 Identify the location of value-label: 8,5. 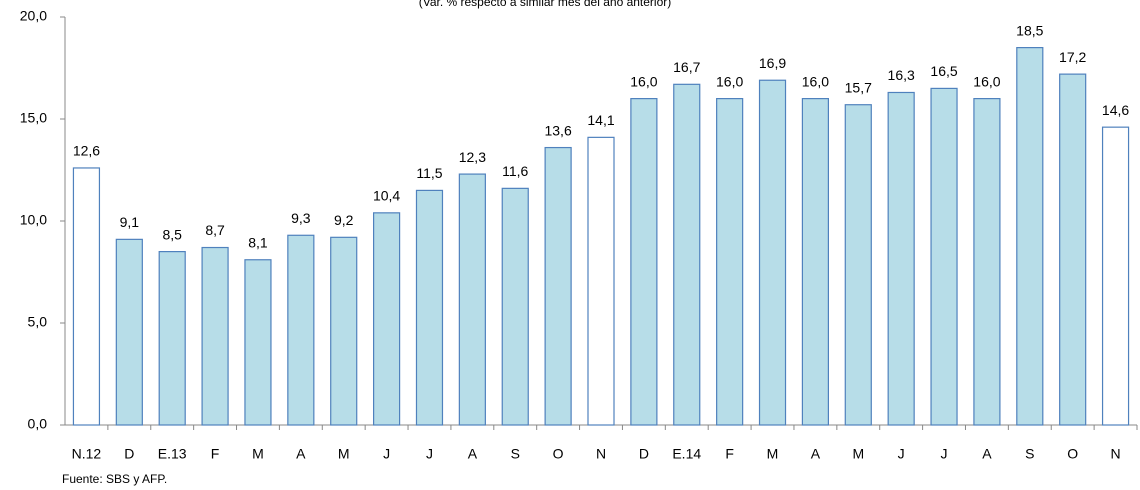
(172, 234).